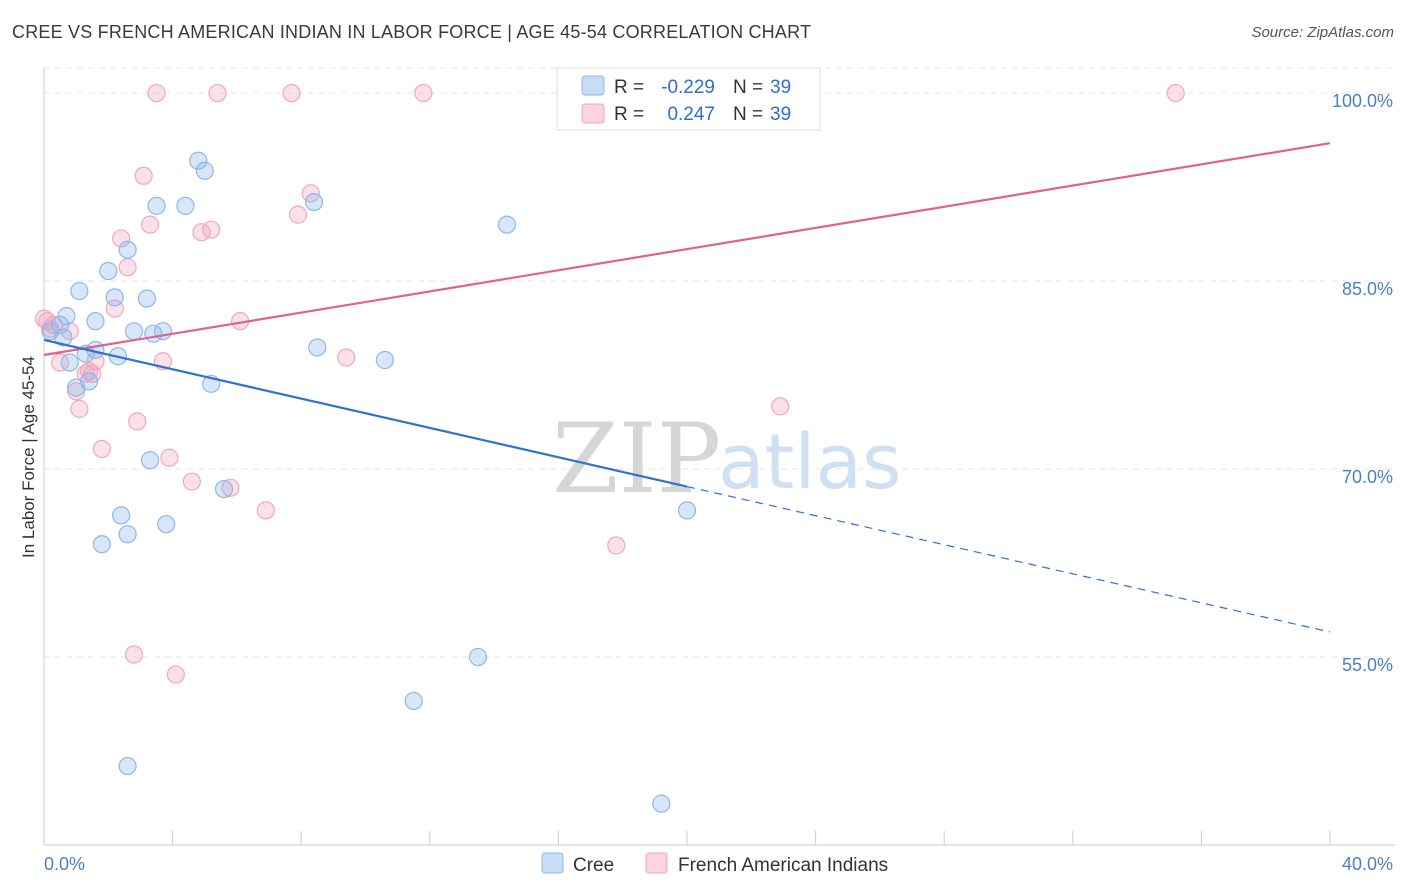  I want to click on legend-swatch-cree, so click(593, 85).